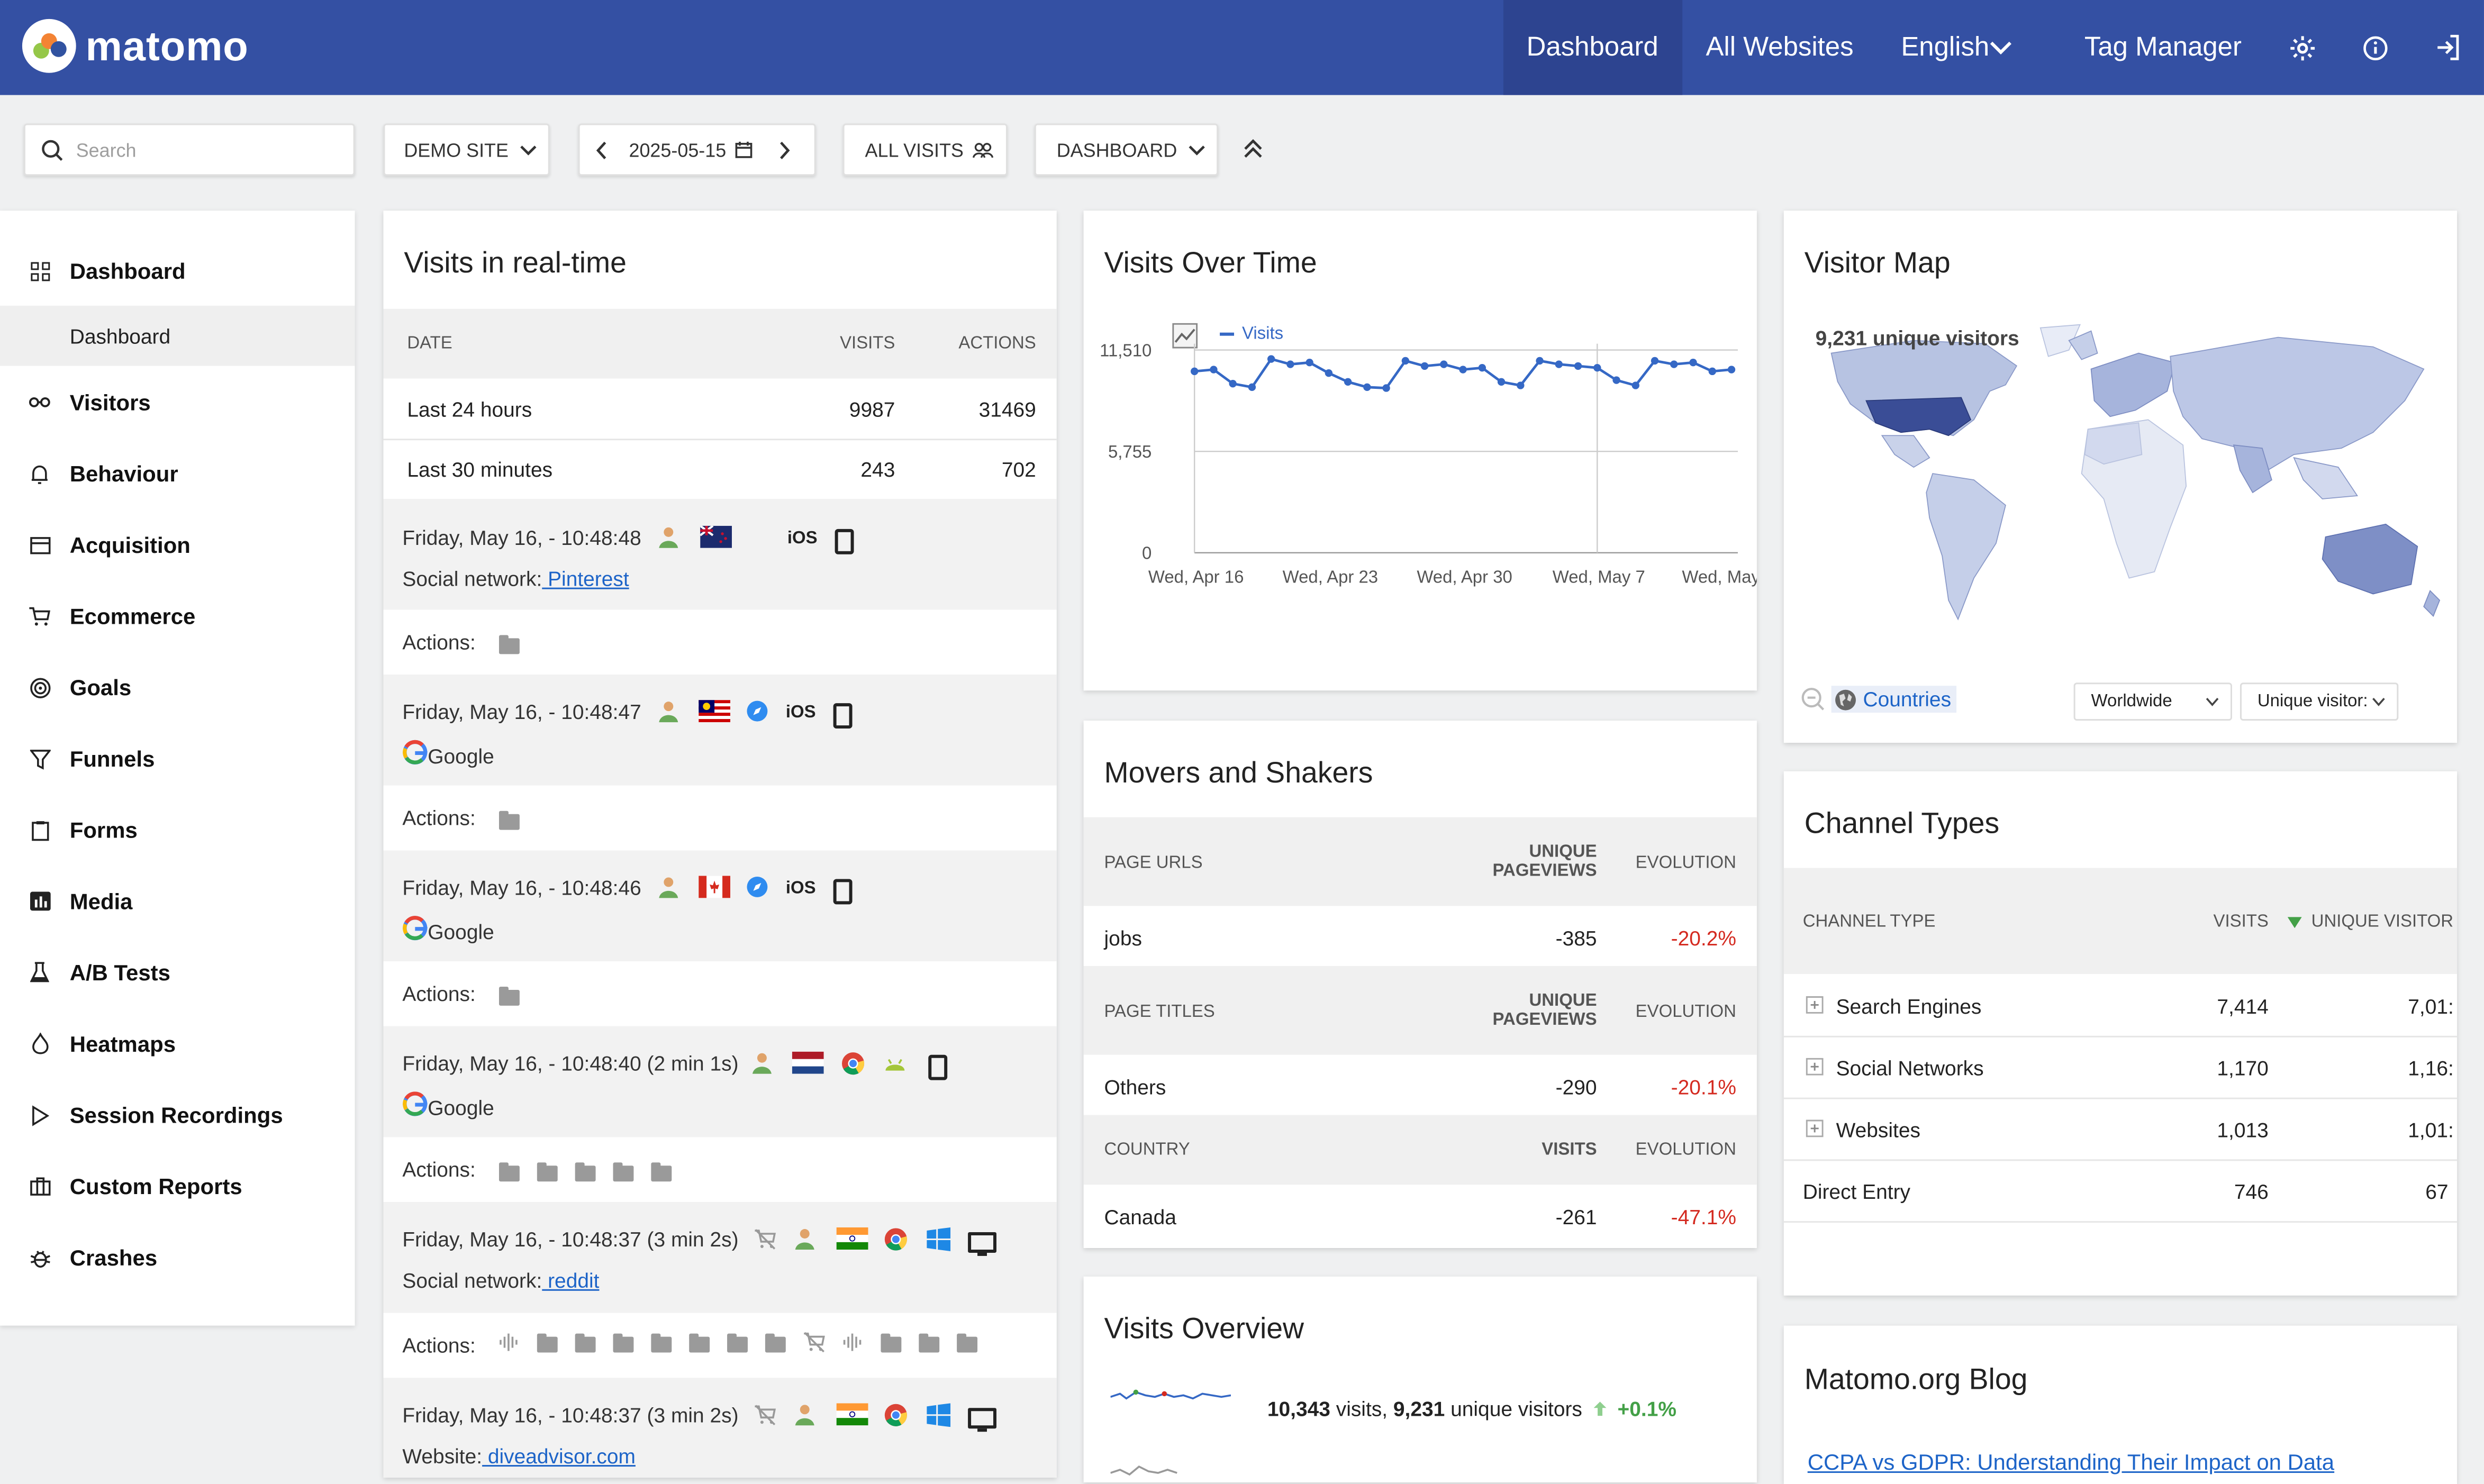 The image size is (2484, 1484). I want to click on table-row: Others -290 -20.1%, so click(1420, 1086).